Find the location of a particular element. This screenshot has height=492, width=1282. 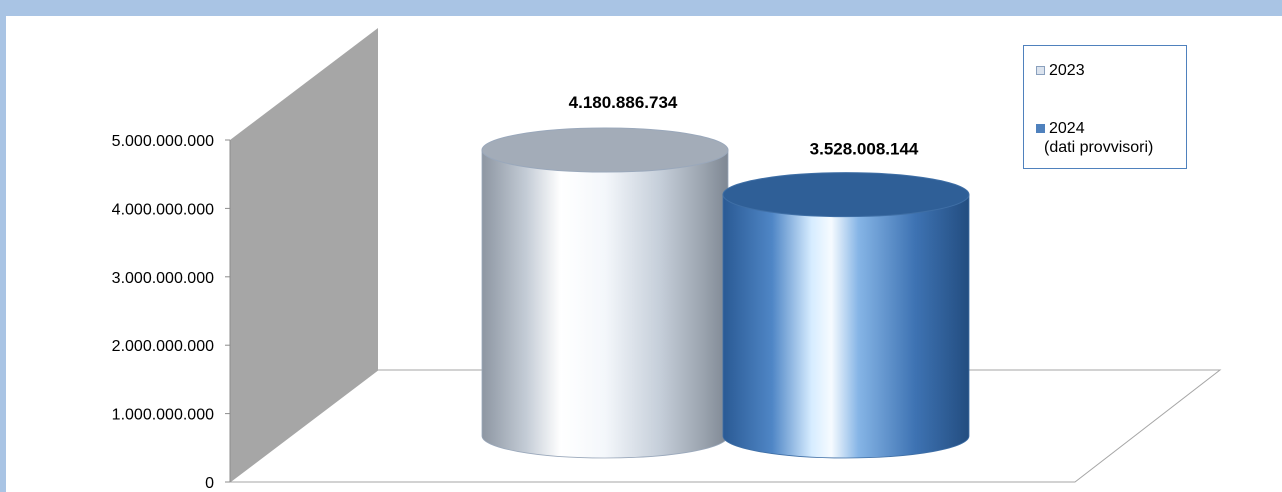

legend: 2023 2024 (dati provvisori) is located at coordinates (1105, 107).